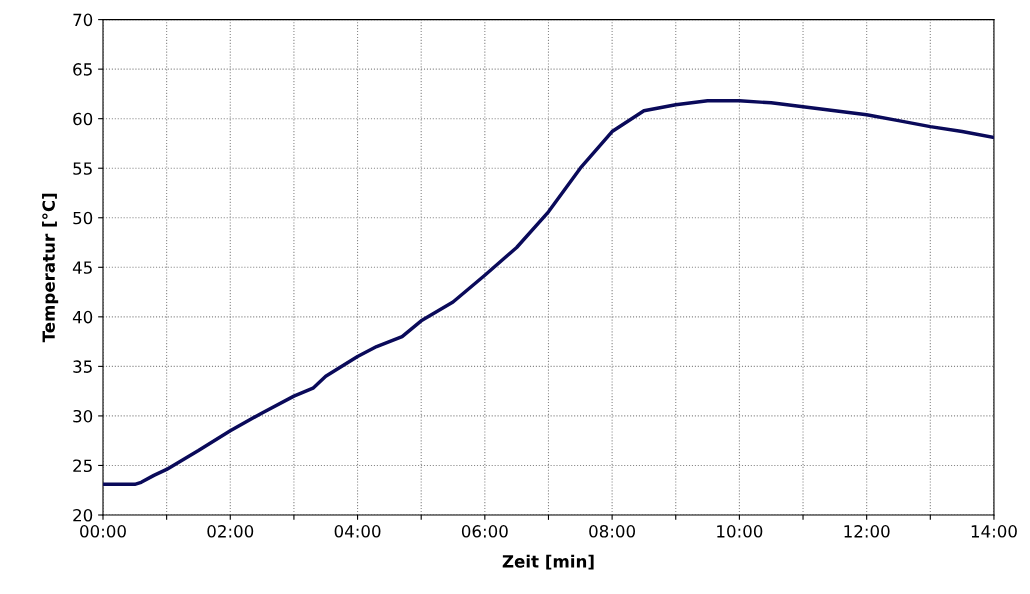  Describe the element at coordinates (83, 119) in the screenshot. I see `y-tick-label: 60` at that location.